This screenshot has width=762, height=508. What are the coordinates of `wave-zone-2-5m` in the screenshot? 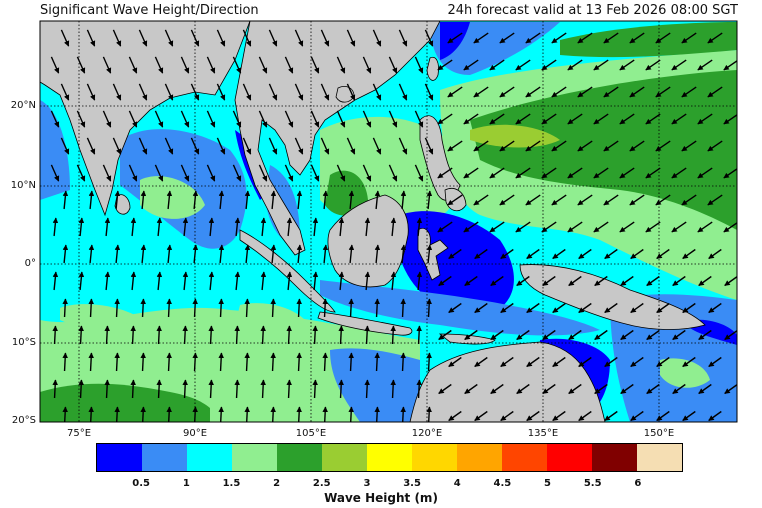 It's located at (648, 40).